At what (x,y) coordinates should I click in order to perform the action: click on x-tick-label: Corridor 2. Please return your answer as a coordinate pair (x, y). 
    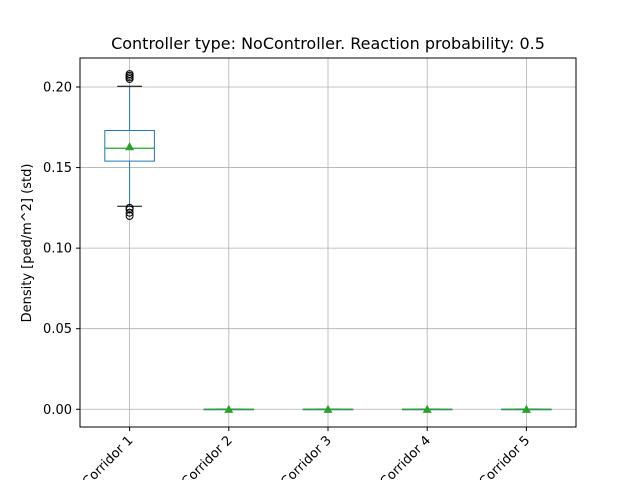
    Looking at the image, I should click on (207, 456).